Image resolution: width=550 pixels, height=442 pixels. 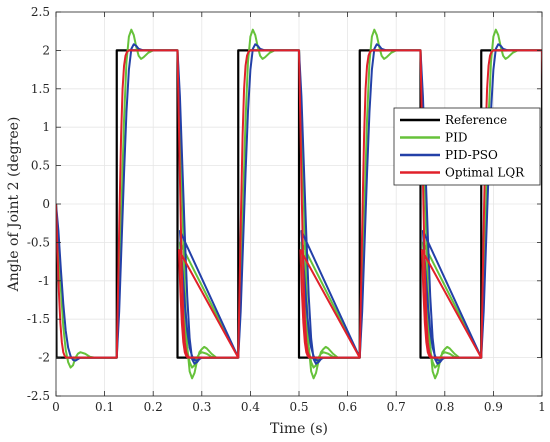 What do you see at coordinates (46, 204) in the screenshot?
I see `y-tick-label: 0` at bounding box center [46, 204].